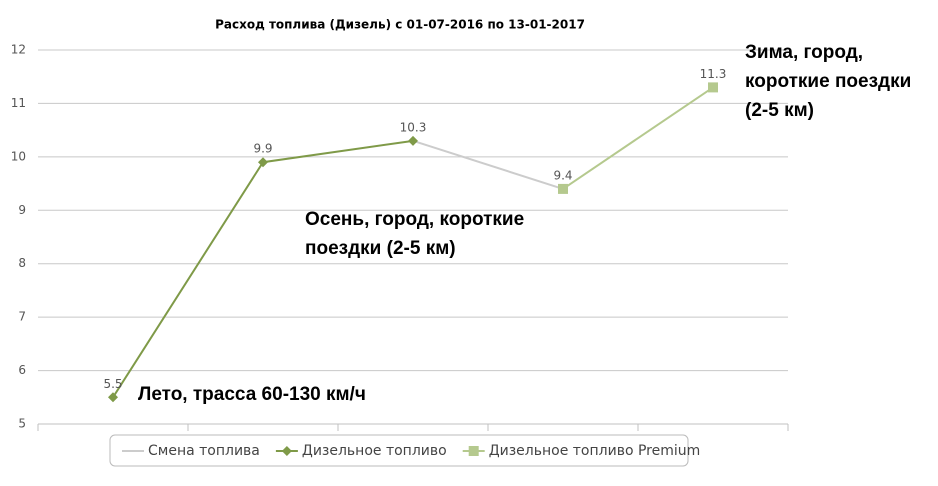  I want to click on annotation: Зима, город,, so click(804, 52).